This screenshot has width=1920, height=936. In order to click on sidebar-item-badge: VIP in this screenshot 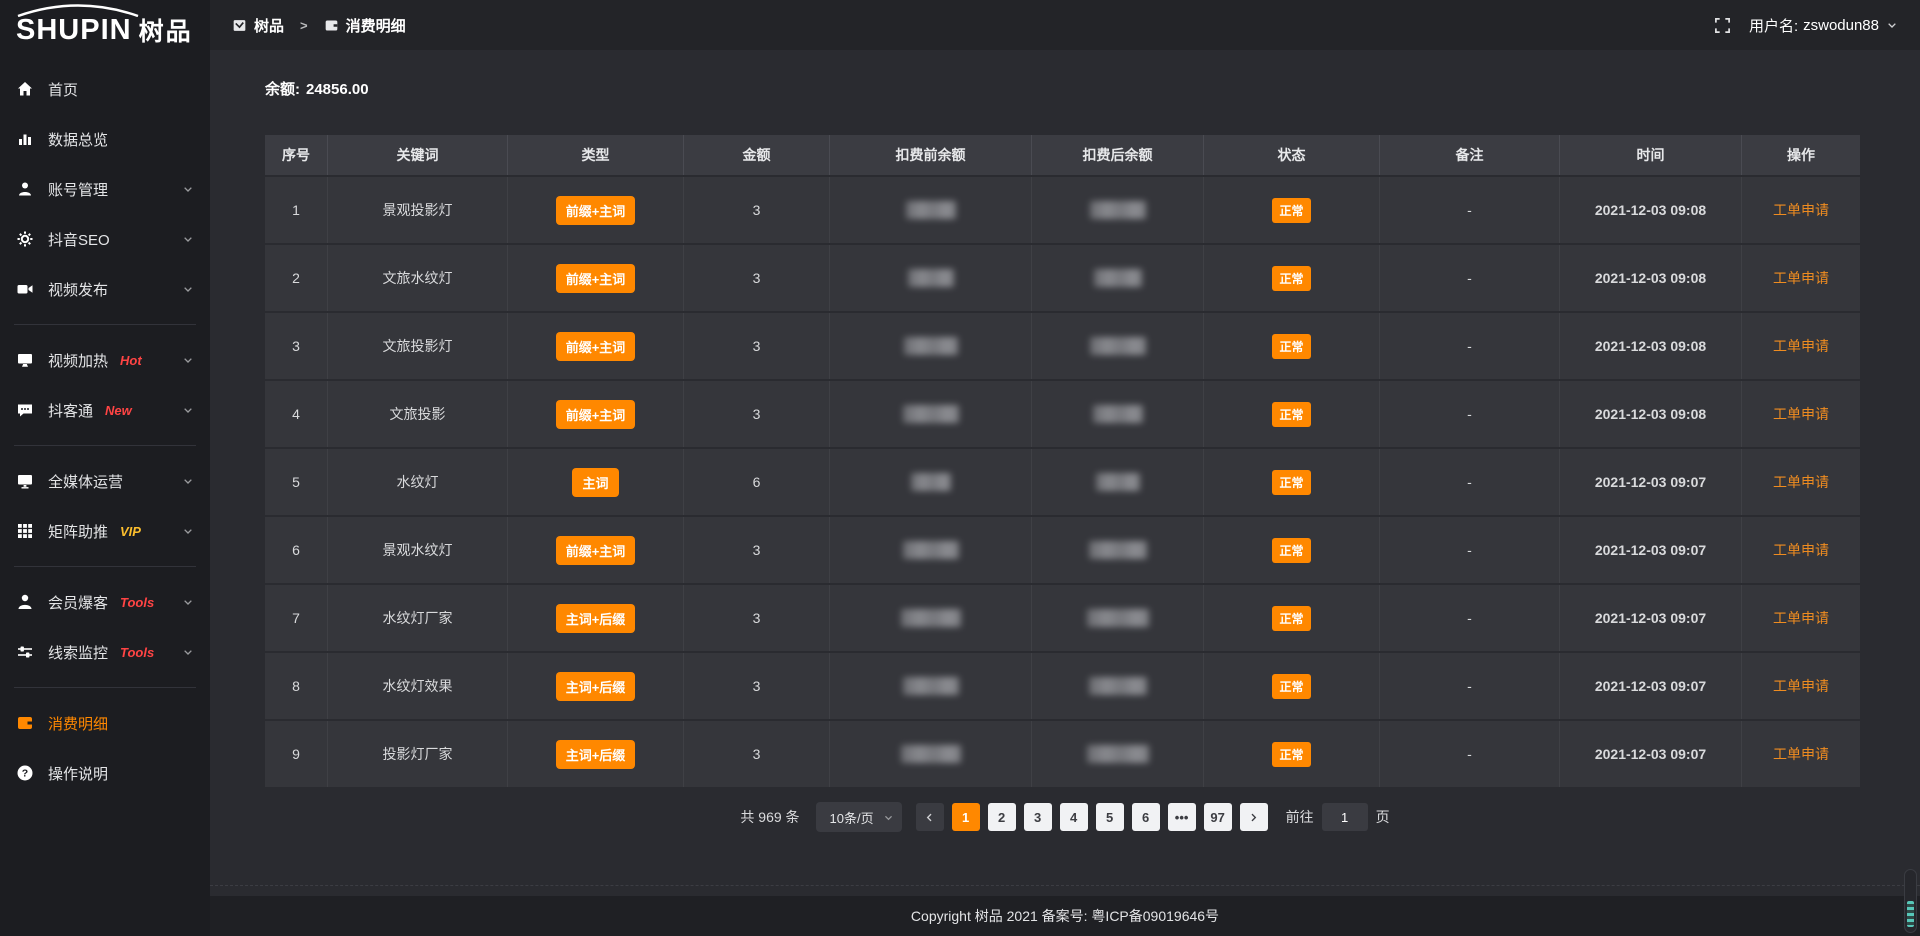, I will do `click(130, 531)`.